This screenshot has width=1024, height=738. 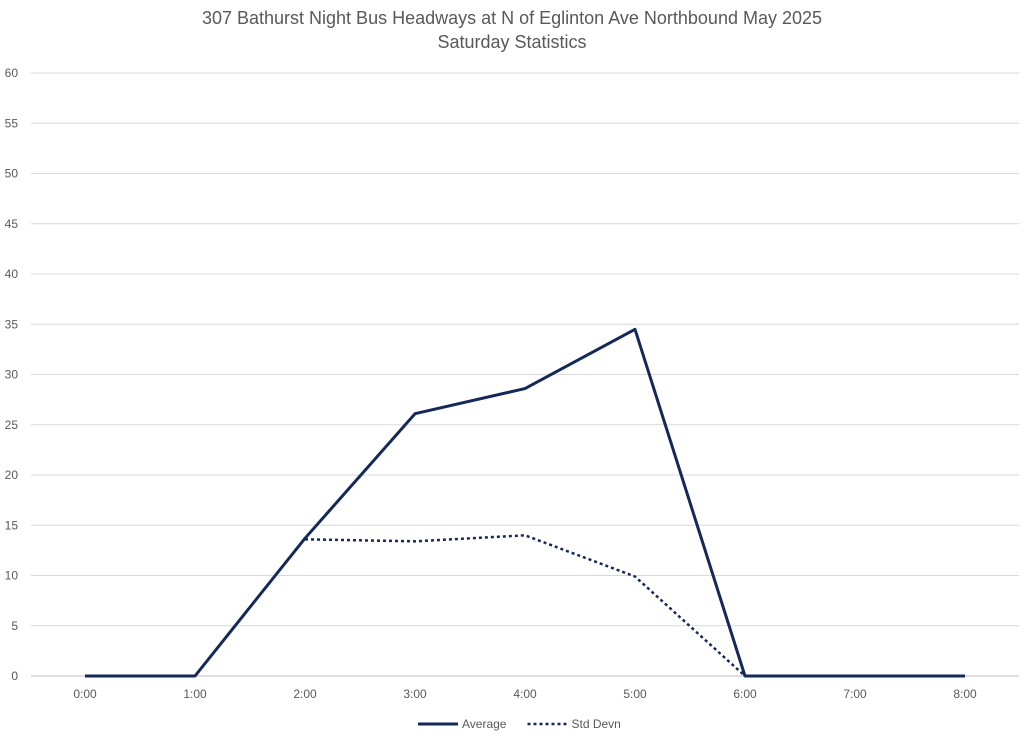 I want to click on y-tick-label: 45, so click(x=12, y=224).